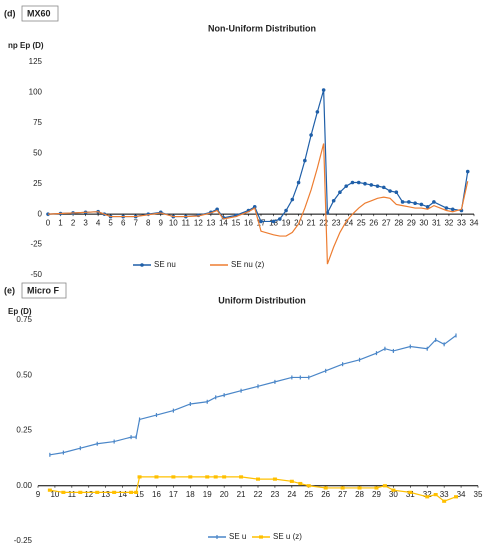  What do you see at coordinates (98, 222) in the screenshot?
I see `x-tick-label: 4` at bounding box center [98, 222].